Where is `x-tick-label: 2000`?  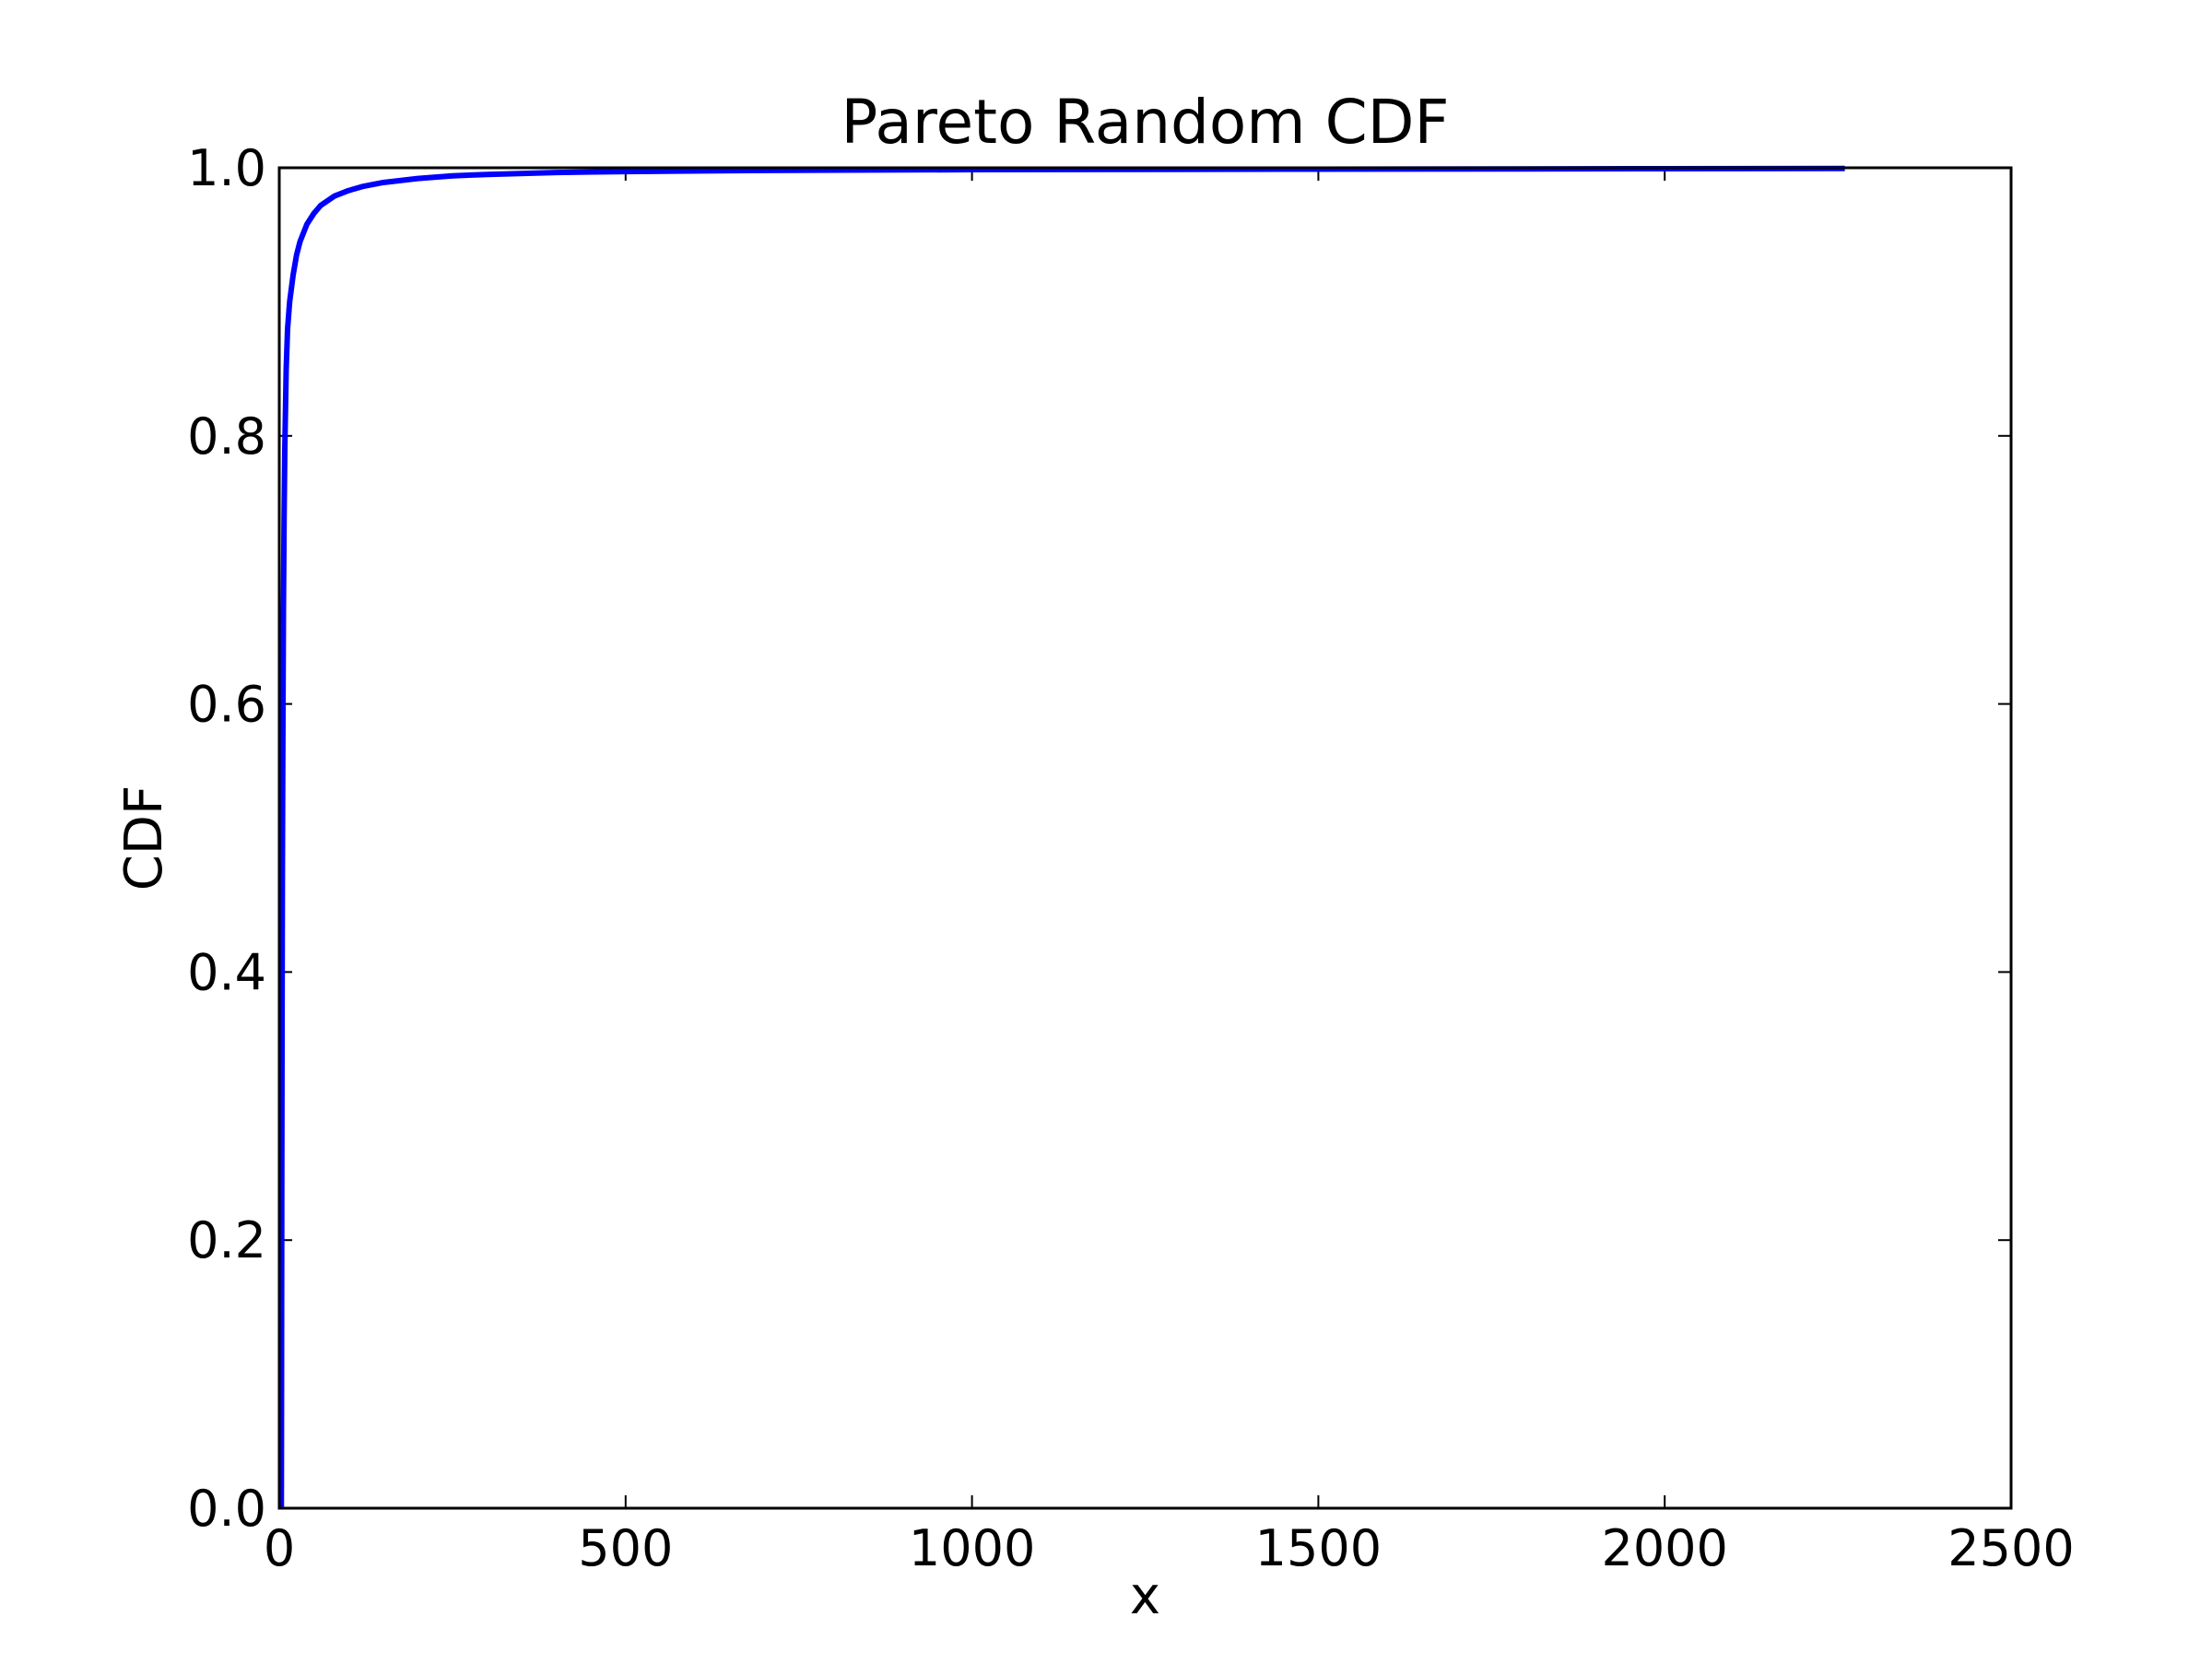 x-tick-label: 2000 is located at coordinates (1664, 1548).